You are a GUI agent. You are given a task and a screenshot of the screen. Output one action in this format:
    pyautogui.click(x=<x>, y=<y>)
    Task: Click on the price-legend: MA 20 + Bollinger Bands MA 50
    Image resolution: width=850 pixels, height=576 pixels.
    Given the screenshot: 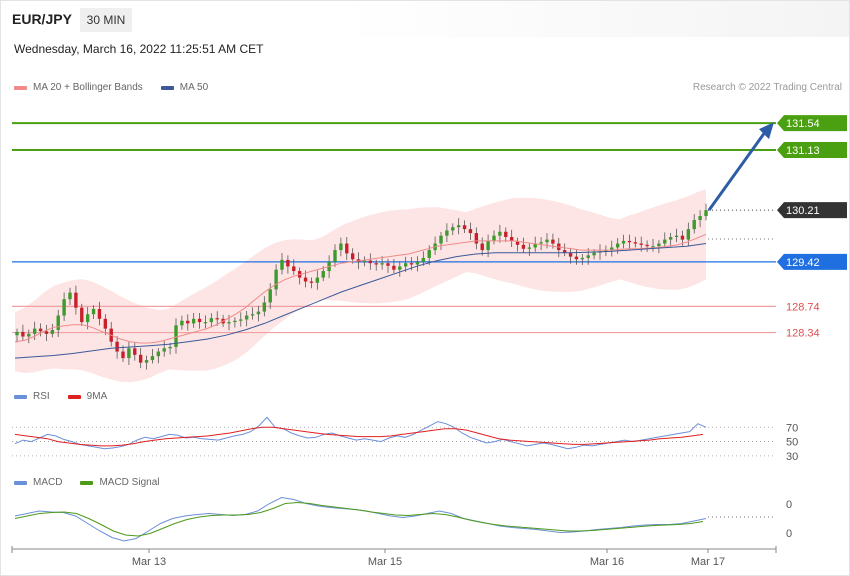 What is the action you would take?
    pyautogui.click(x=111, y=87)
    